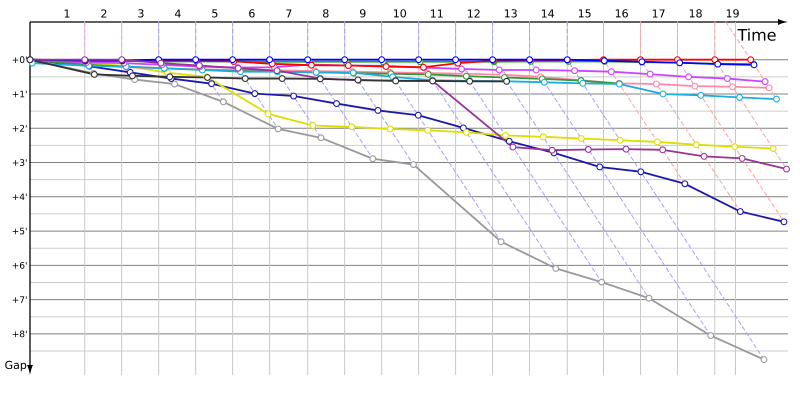 The image size is (800, 400). What do you see at coordinates (326, 13) in the screenshot?
I see `x-tick-label: 8` at bounding box center [326, 13].